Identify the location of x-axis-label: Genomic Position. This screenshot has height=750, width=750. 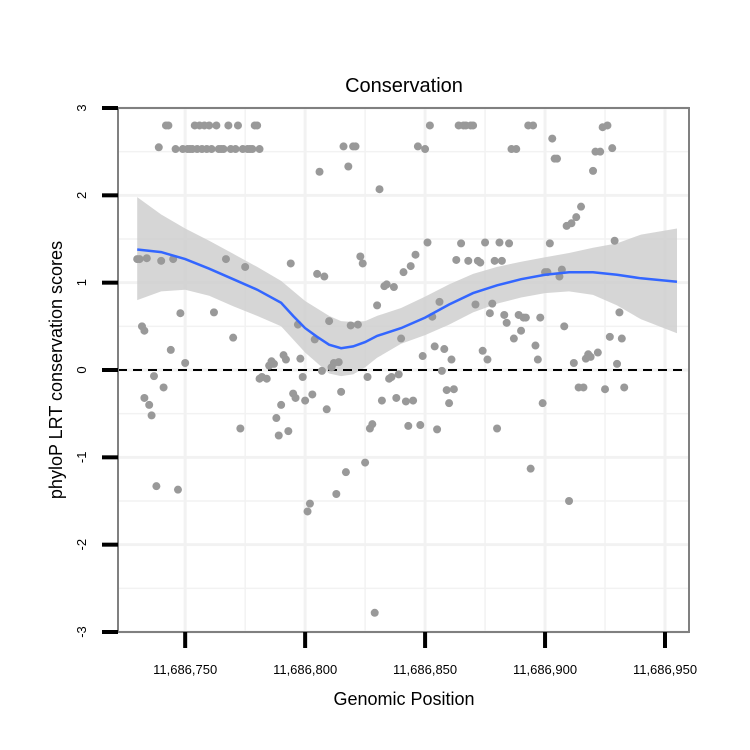
(403, 699).